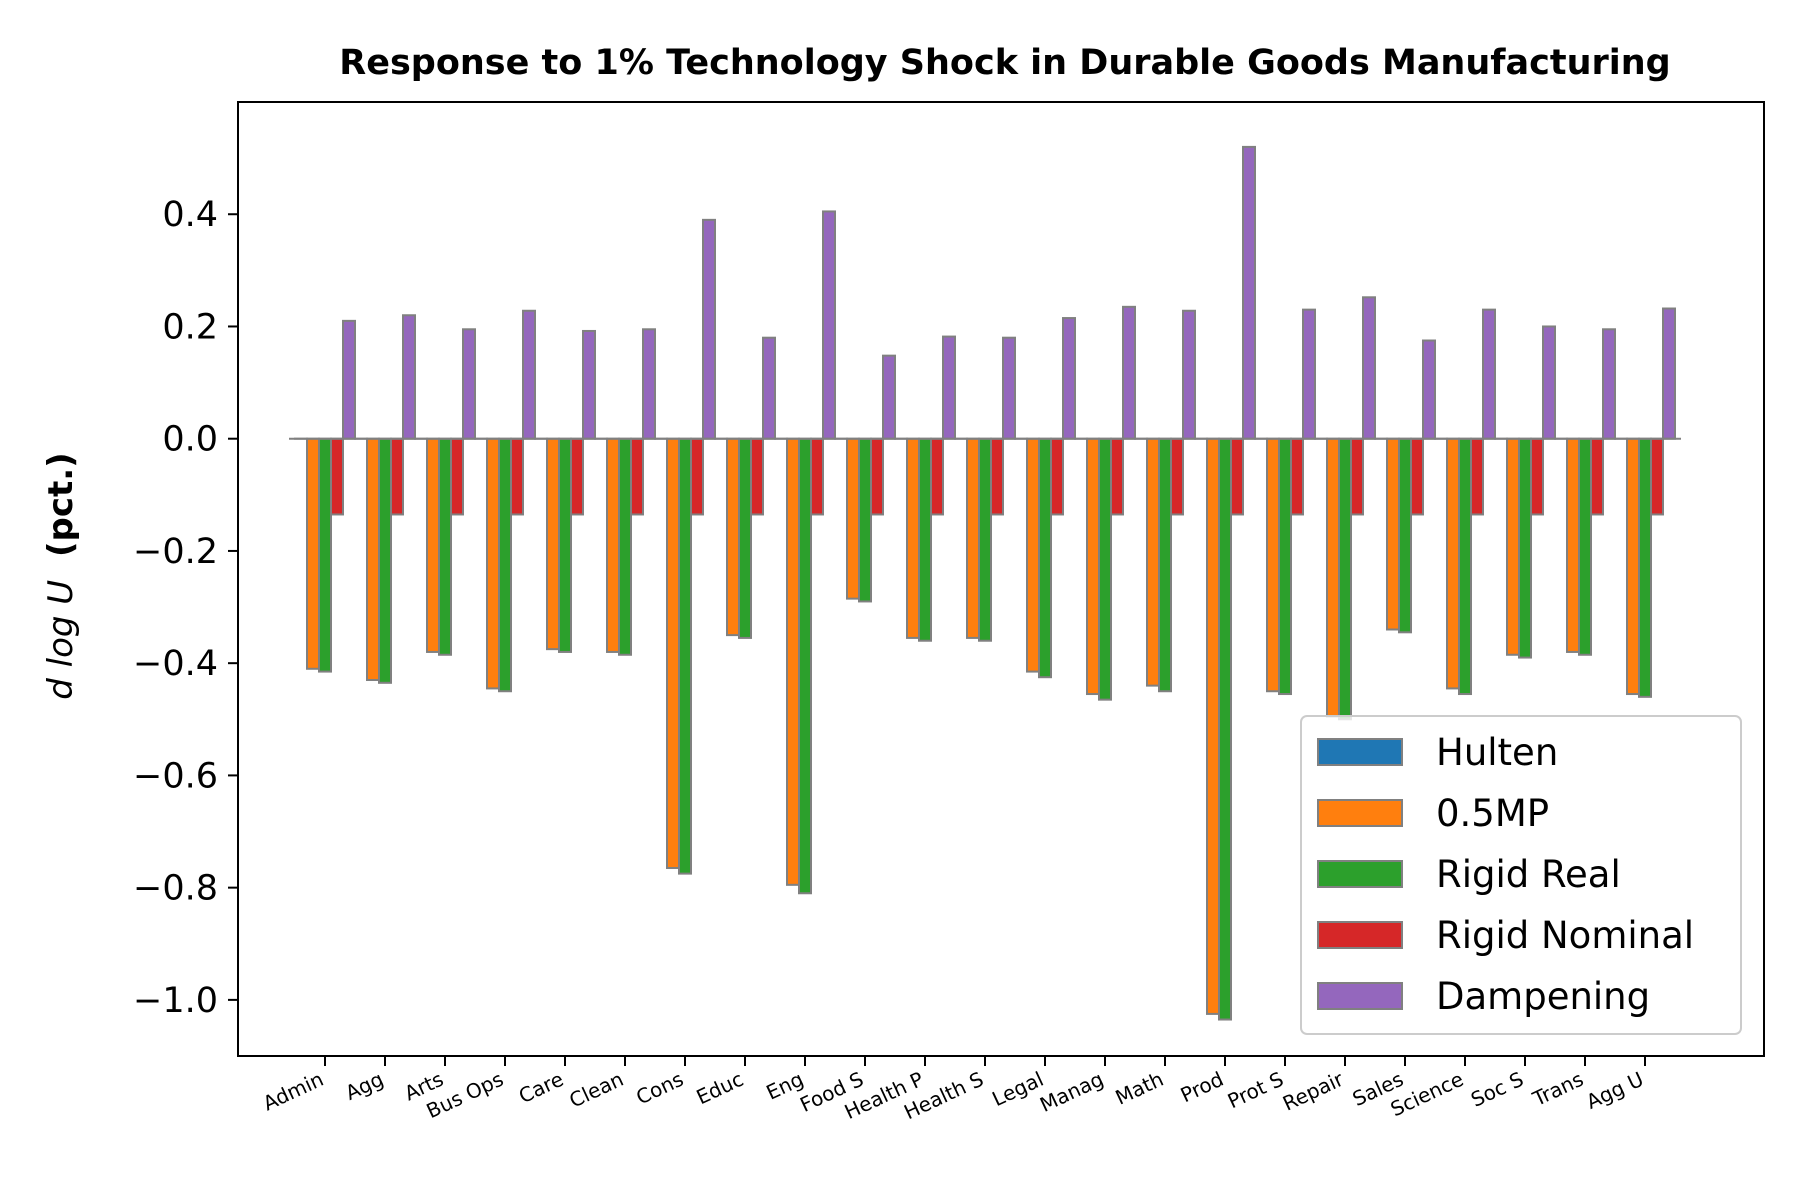 The width and height of the screenshot is (1800, 1200). Describe the element at coordinates (1189, 374) in the screenshot. I see `bar-dampening-math` at that location.